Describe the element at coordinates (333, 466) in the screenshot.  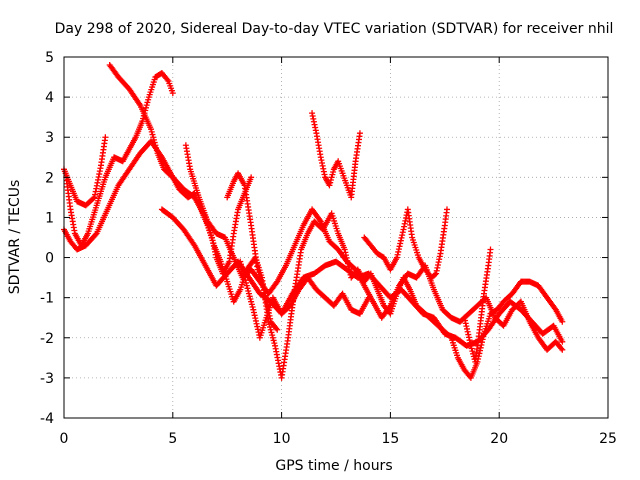
I see `x-axis-label: GPS time / hours` at that location.